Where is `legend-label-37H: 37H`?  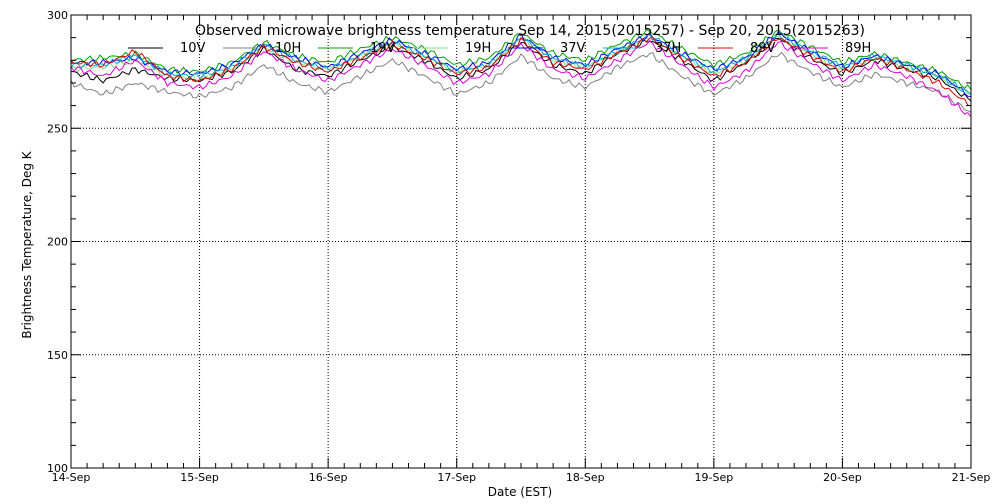
legend-label-37H: 37H is located at coordinates (668, 48).